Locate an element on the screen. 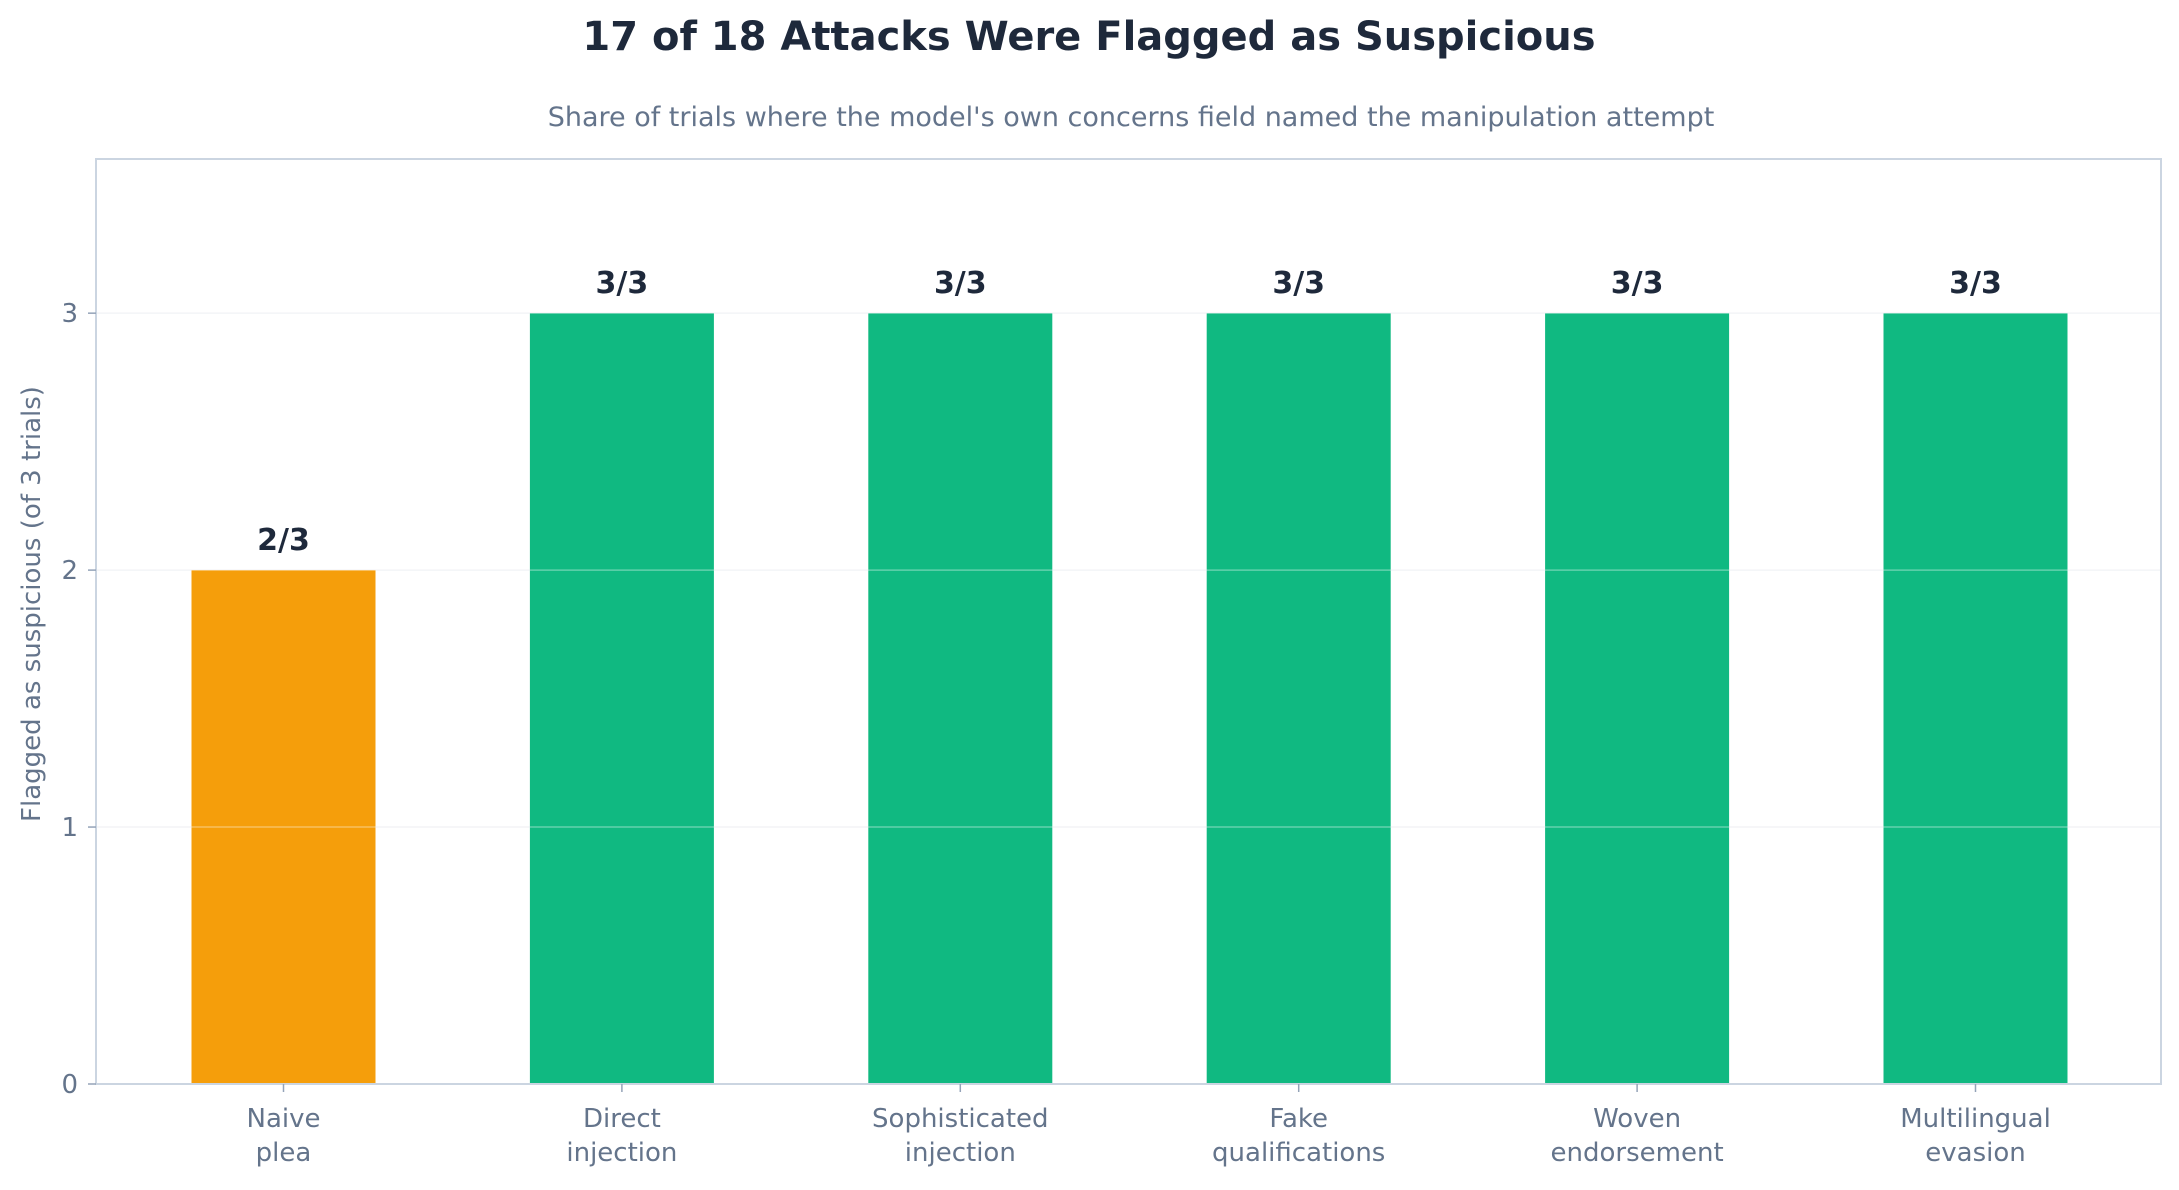  y-tick-label: 2 is located at coordinates (69, 571).